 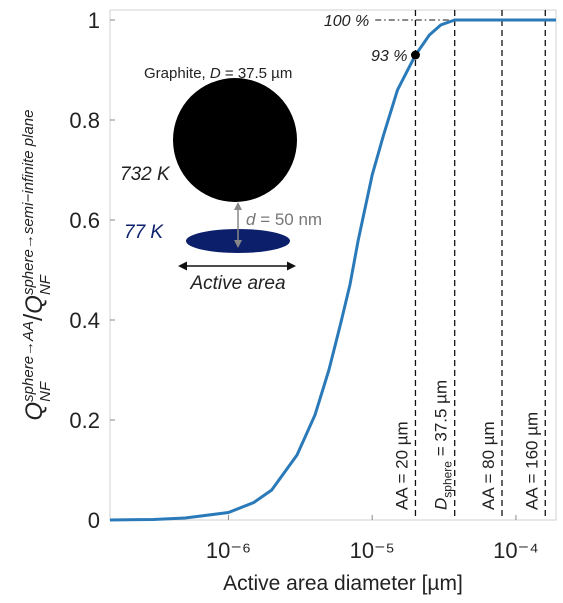 What do you see at coordinates (516, 550) in the screenshot?
I see `x-tick-label: 10⁻⁴` at bounding box center [516, 550].